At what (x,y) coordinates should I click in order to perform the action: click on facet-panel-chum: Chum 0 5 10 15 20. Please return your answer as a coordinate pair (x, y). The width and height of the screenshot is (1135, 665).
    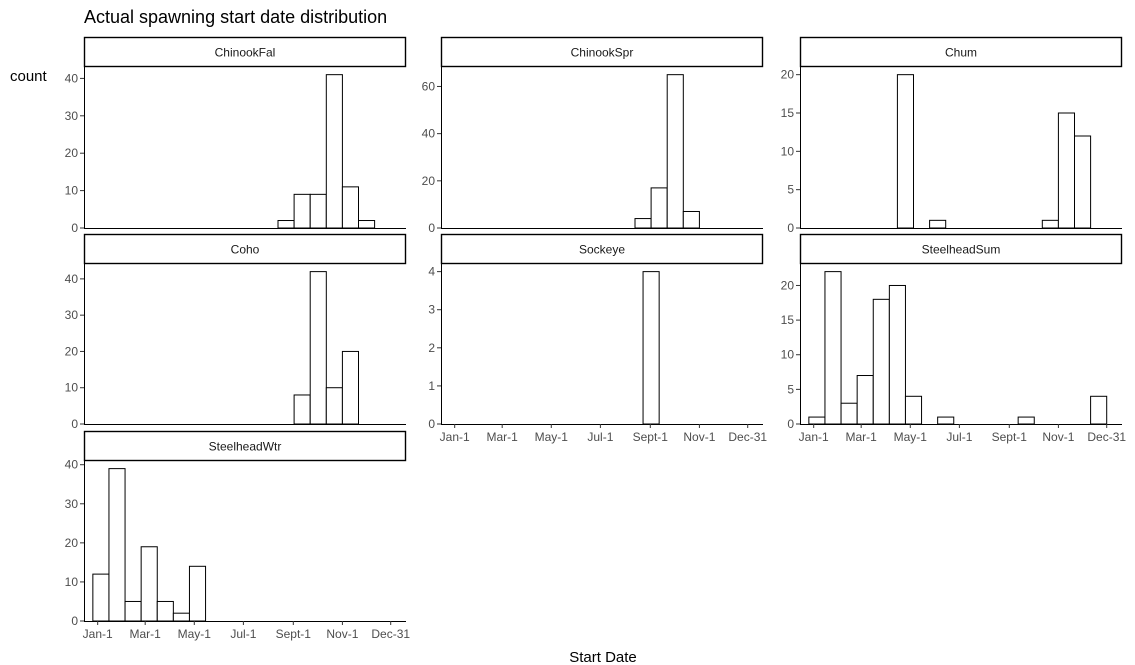
    Looking at the image, I should click on (952, 135).